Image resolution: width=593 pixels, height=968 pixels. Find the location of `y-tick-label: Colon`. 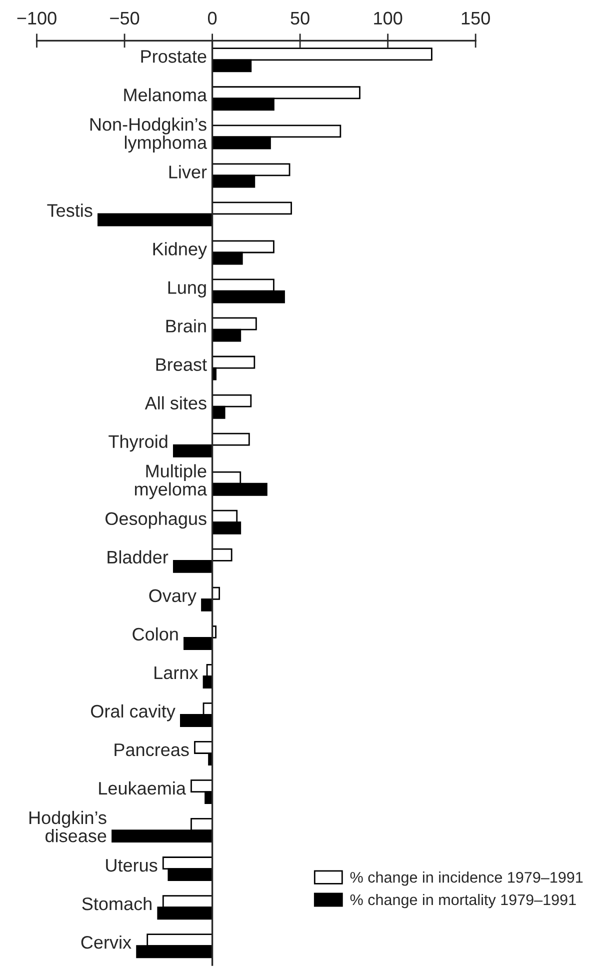

y-tick-label: Colon is located at coordinates (155, 634).